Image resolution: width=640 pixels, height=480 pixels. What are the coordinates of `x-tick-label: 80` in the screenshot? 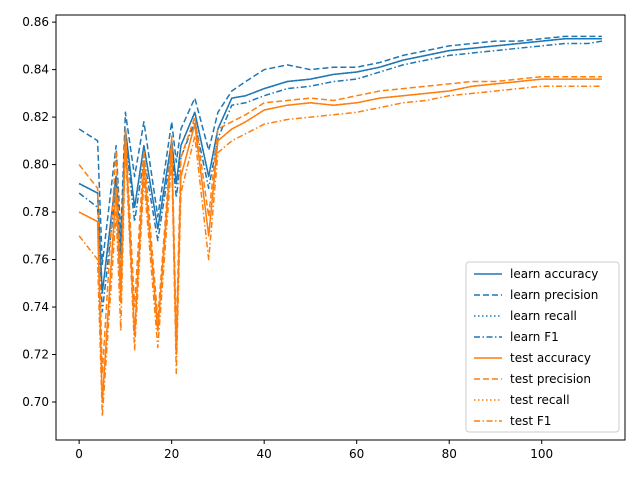 It's located at (449, 454).